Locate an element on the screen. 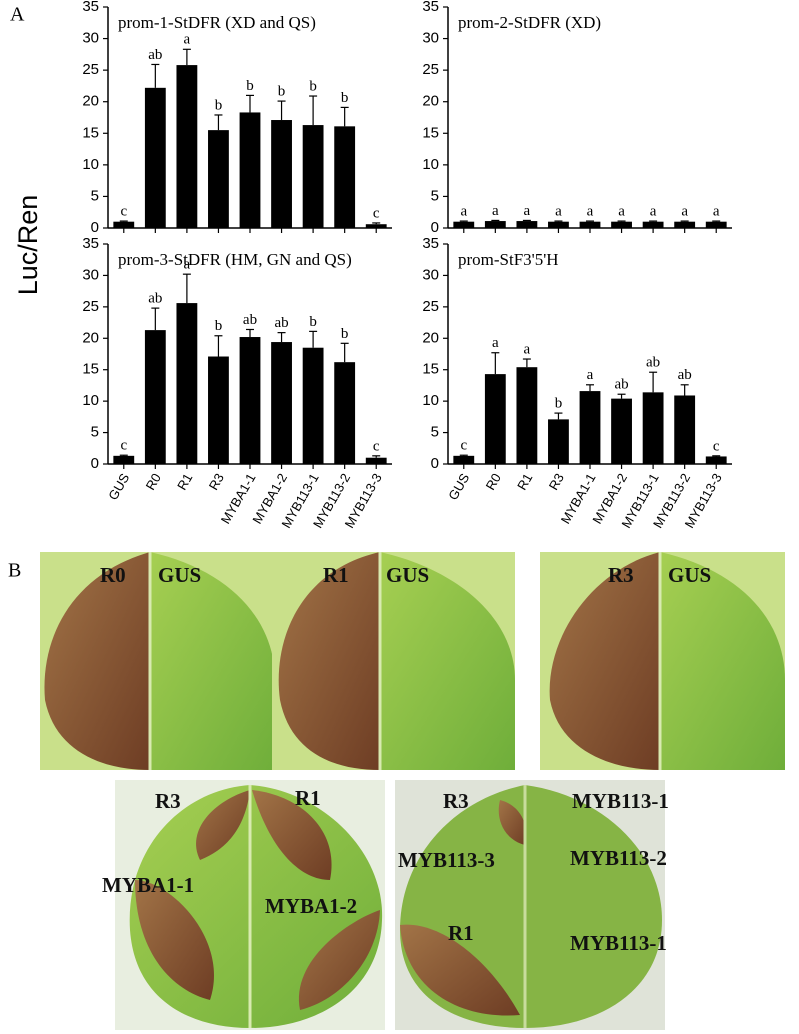 The width and height of the screenshot is (799, 1034). y-tick-label: 35 is located at coordinates (90, 7).